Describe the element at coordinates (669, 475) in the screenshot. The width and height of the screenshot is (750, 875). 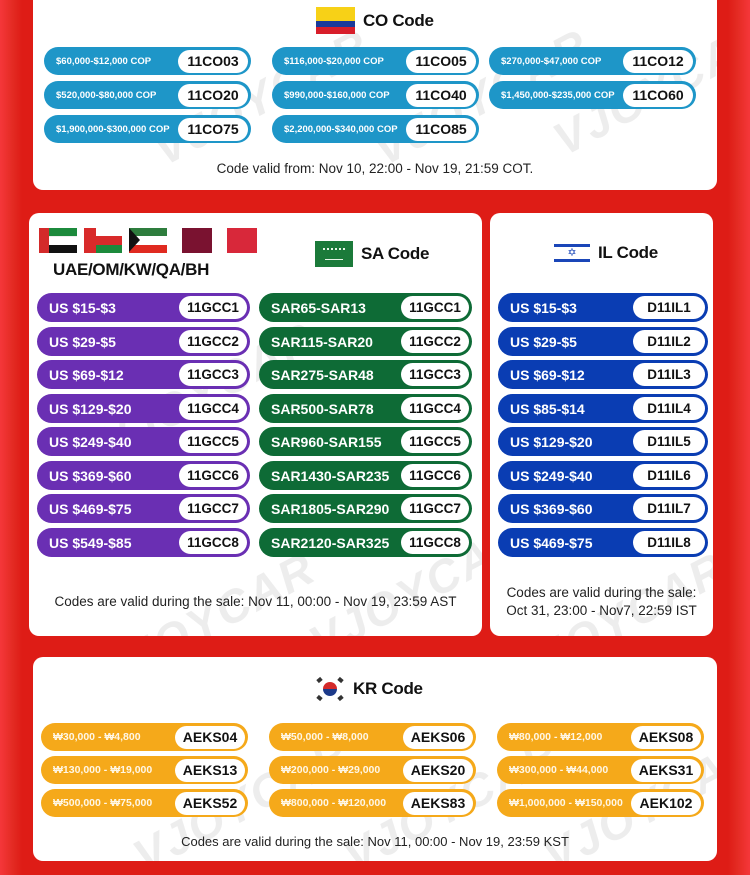
I see `promo-code: D11IL6` at that location.